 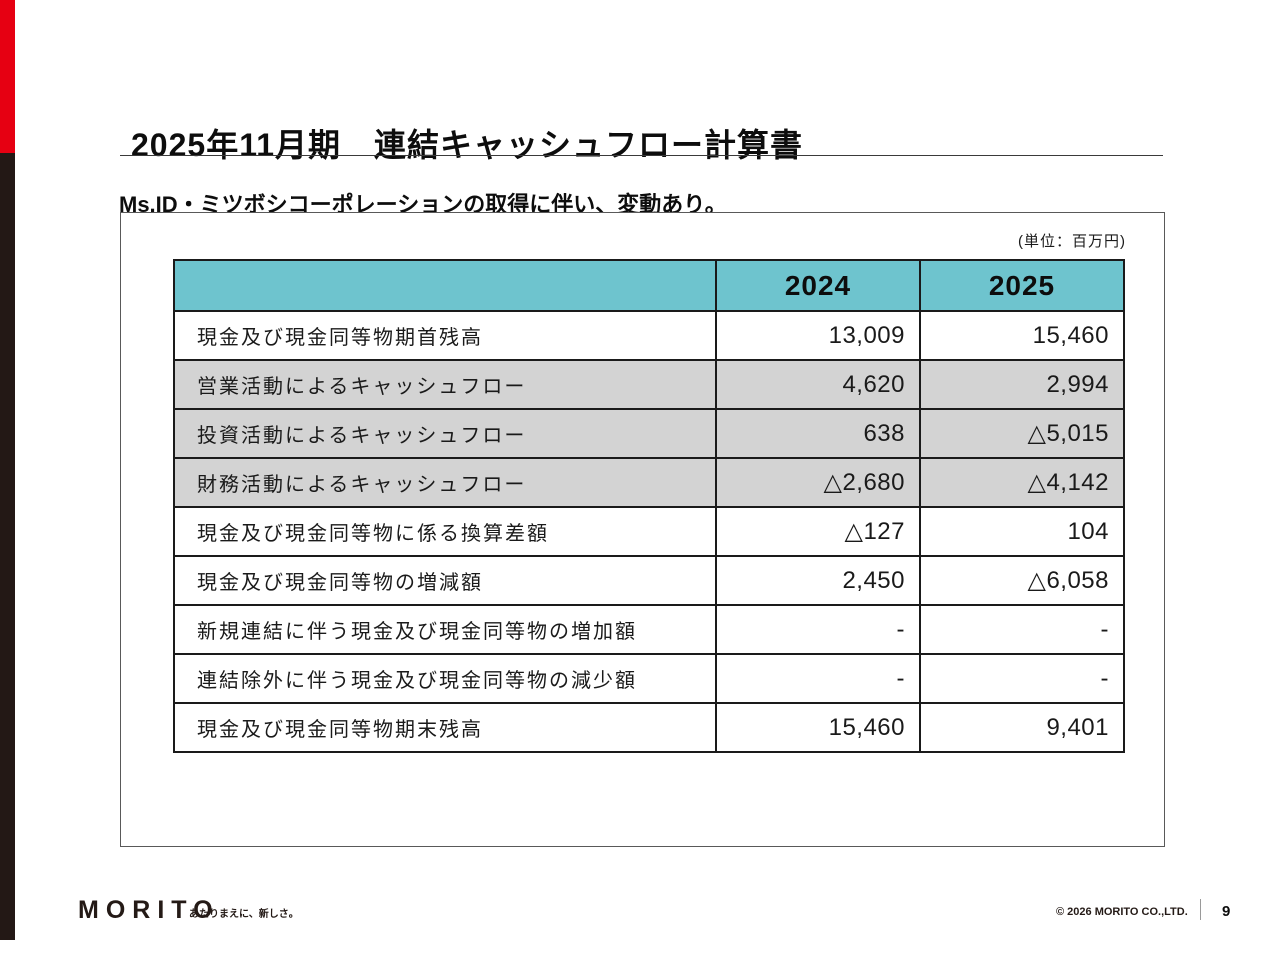 I want to click on row-value-2025: 15,460, so click(x=1022, y=335).